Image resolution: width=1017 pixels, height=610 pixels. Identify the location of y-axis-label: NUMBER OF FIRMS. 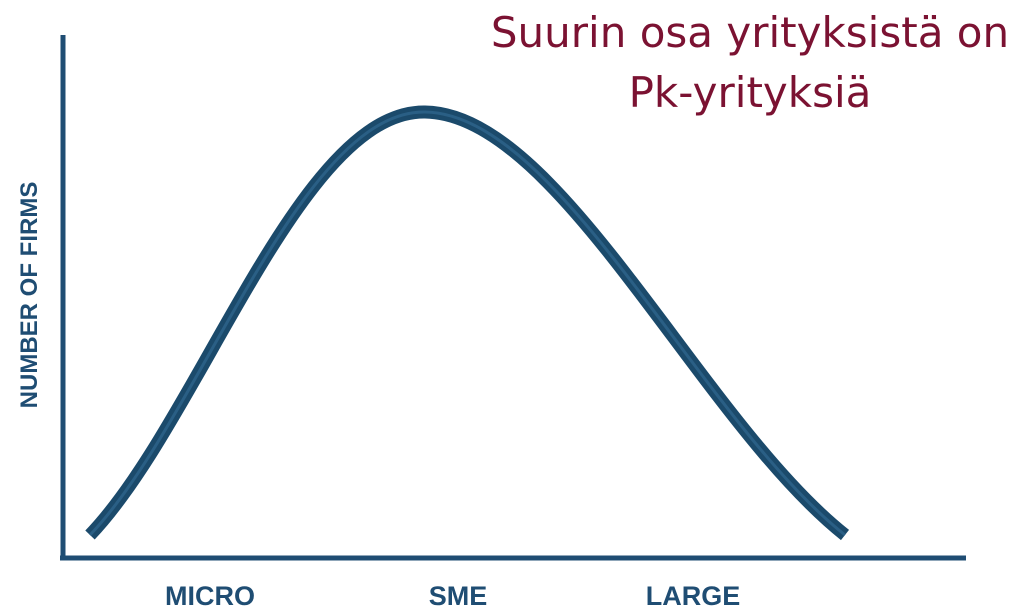
(29, 295).